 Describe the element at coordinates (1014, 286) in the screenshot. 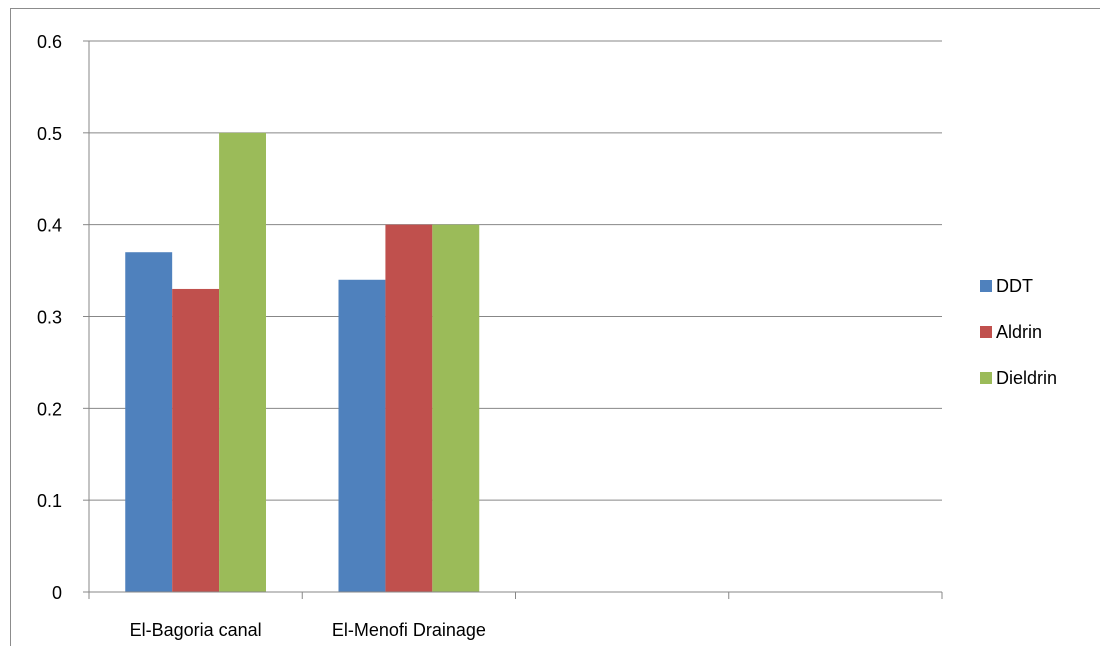

I see `legend-label-ddt: DDT` at that location.